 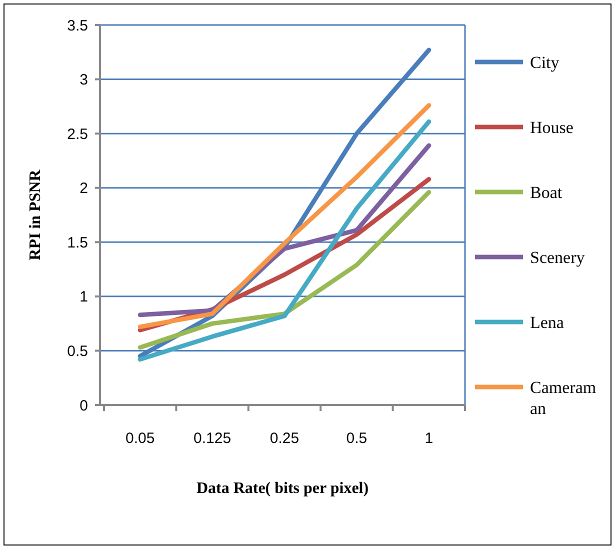 I want to click on y-tick-label: 2.5, so click(x=77, y=134).